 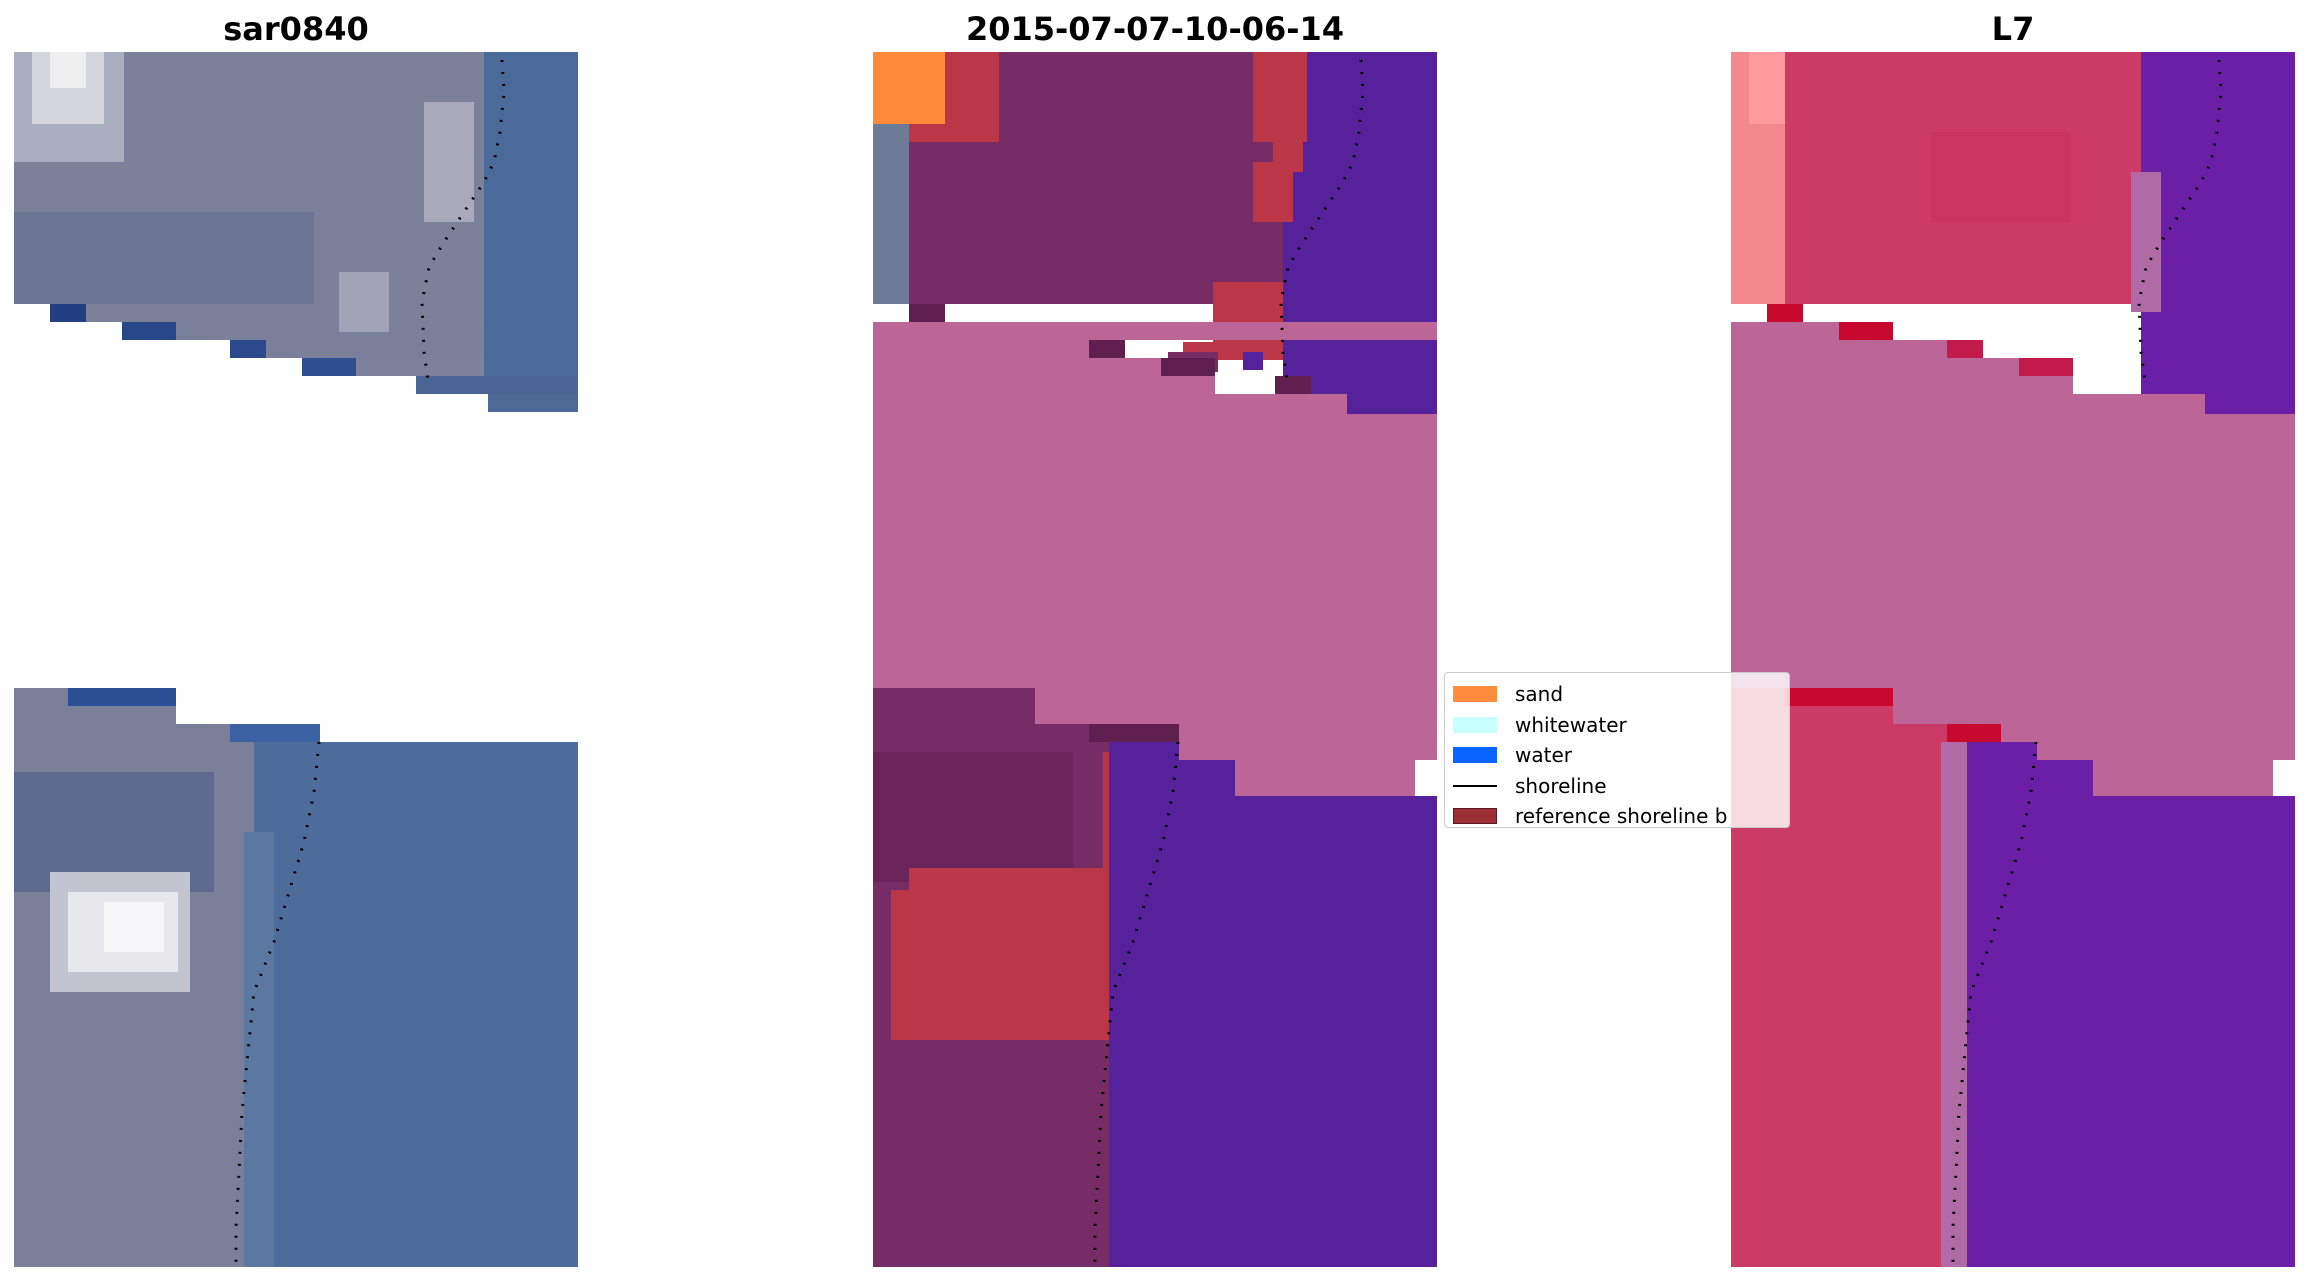 What do you see at coordinates (1475, 724) in the screenshot?
I see `whitewater-swatch` at bounding box center [1475, 724].